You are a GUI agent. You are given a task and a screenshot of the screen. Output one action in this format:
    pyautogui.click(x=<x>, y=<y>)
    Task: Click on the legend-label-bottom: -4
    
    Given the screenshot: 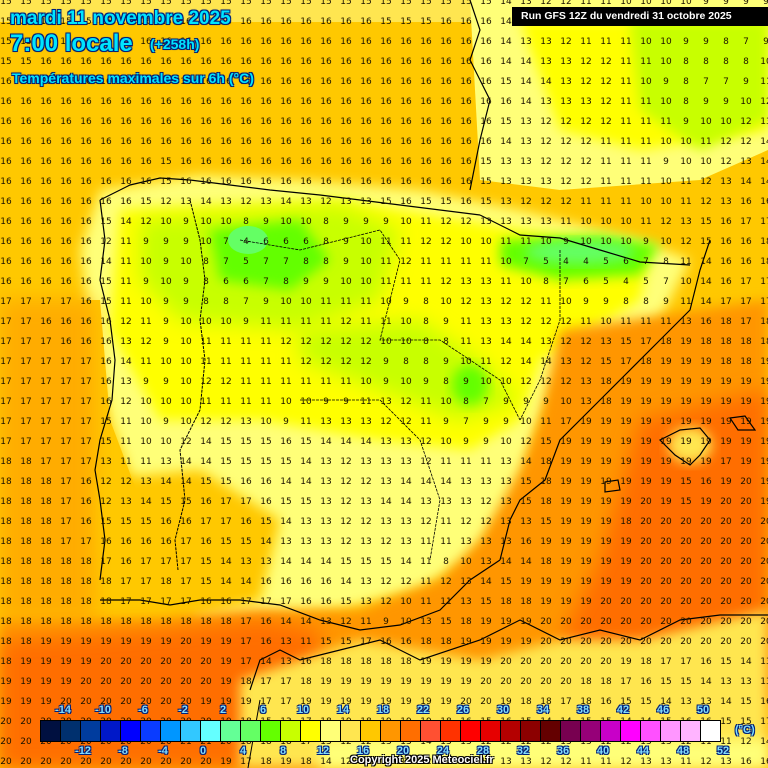 What is the action you would take?
    pyautogui.click(x=163, y=751)
    